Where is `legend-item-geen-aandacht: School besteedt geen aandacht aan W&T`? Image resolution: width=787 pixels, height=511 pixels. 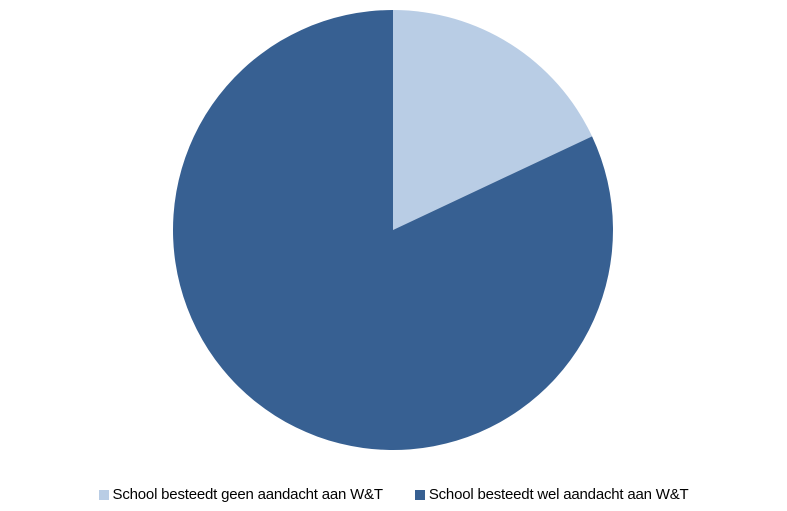
legend-item-geen-aandacht: School besteedt geen aandacht aan W&T is located at coordinates (240, 494).